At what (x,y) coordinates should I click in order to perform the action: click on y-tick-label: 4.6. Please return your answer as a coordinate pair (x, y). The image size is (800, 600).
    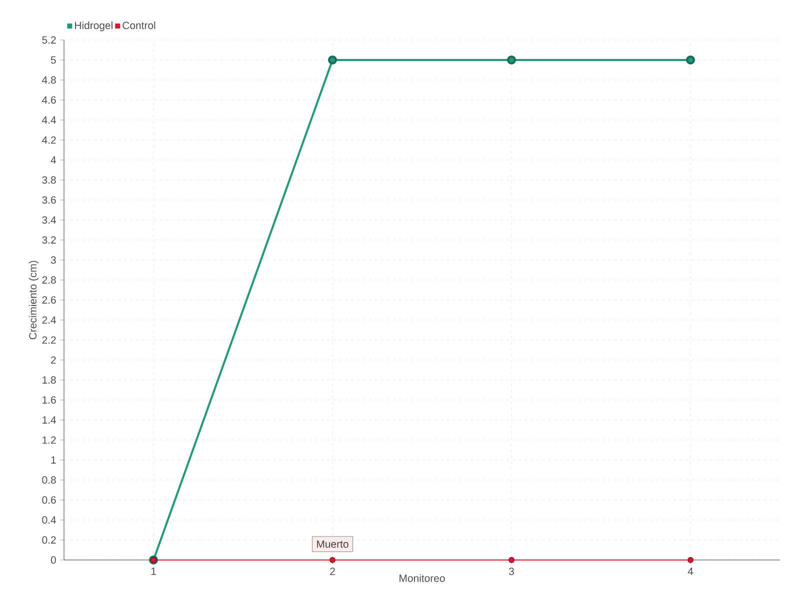
    Looking at the image, I should click on (49, 100).